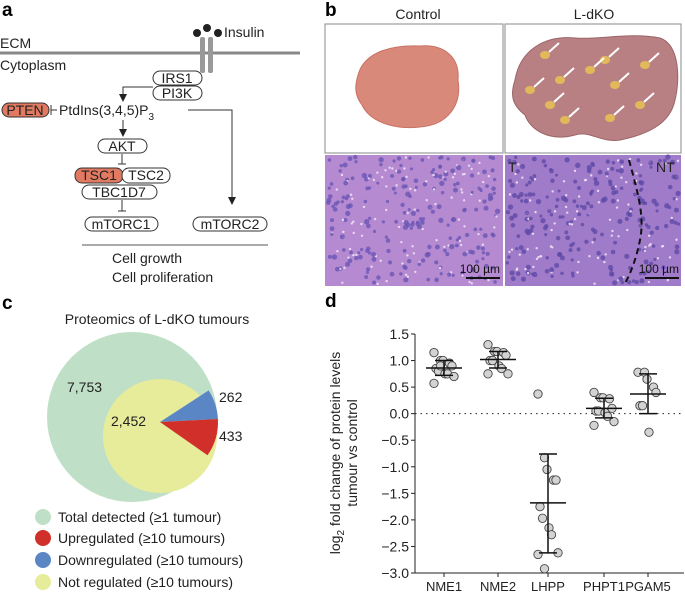 The image size is (685, 594). I want to click on data-point-nme2, so click(506, 355).